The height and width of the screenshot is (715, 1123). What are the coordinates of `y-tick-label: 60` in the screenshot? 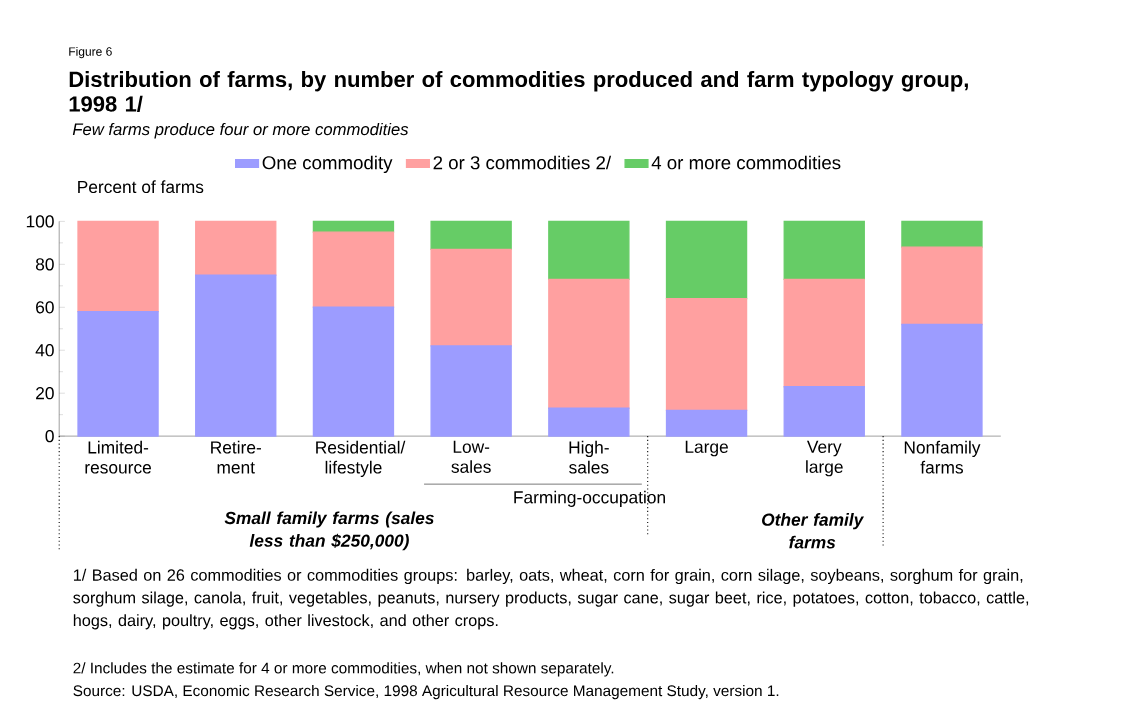 It's located at (45, 307).